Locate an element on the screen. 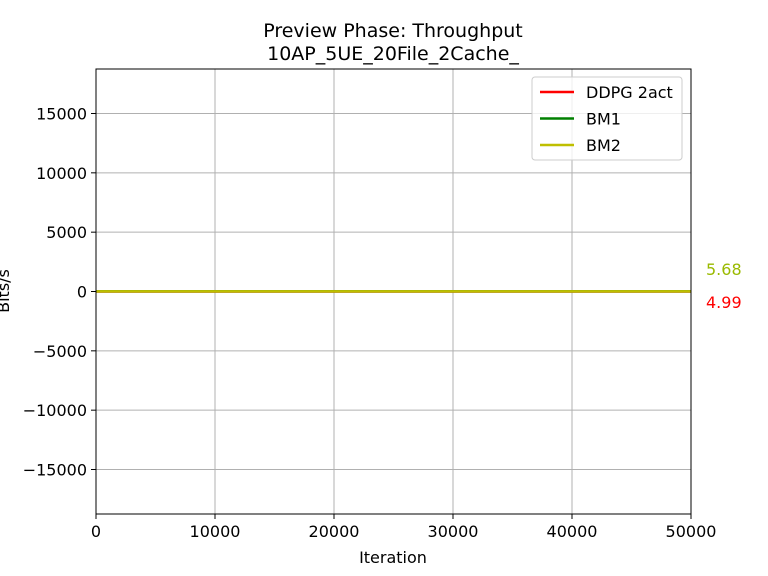 This screenshot has width=768, height=576. chart-title: Preview Phase: Throughput is located at coordinates (393, 31).